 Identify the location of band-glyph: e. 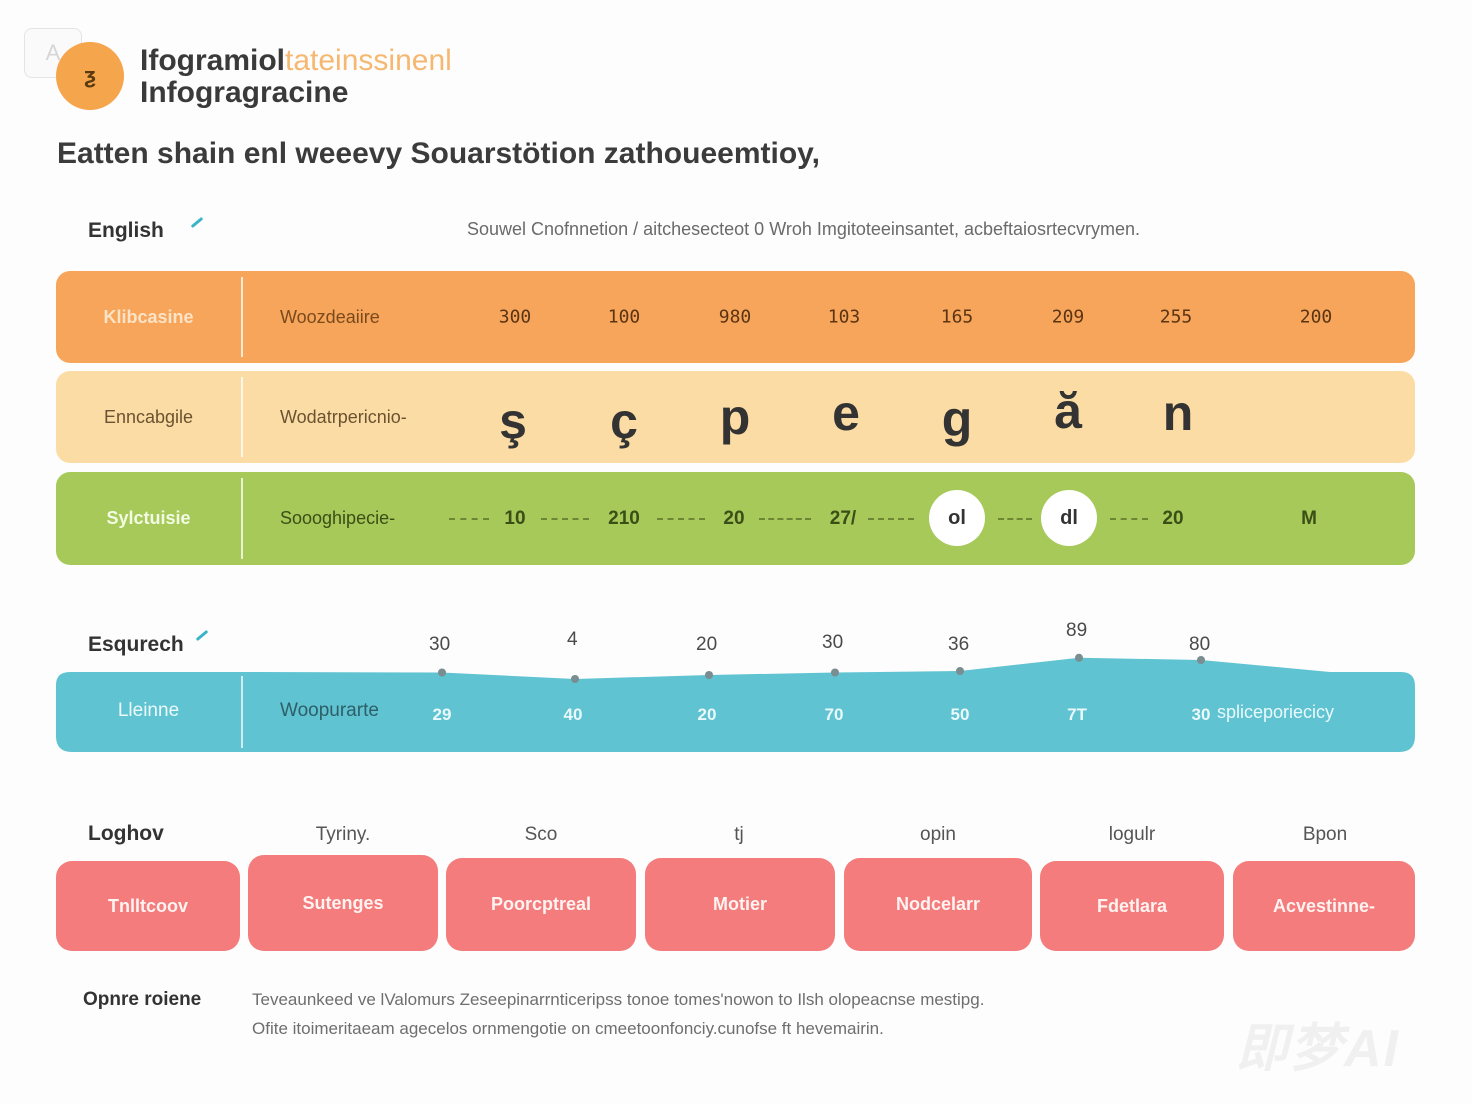
(846, 413).